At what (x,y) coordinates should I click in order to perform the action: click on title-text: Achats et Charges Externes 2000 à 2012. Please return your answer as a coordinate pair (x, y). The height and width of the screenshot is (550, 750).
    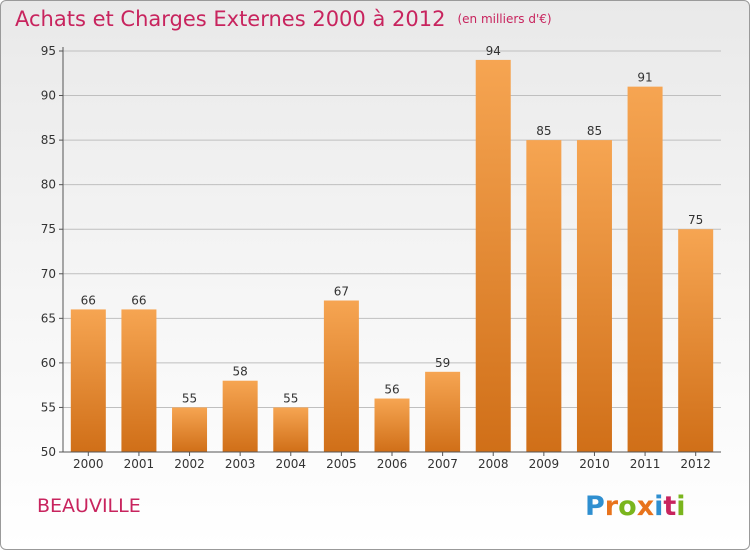
    Looking at the image, I should click on (230, 19).